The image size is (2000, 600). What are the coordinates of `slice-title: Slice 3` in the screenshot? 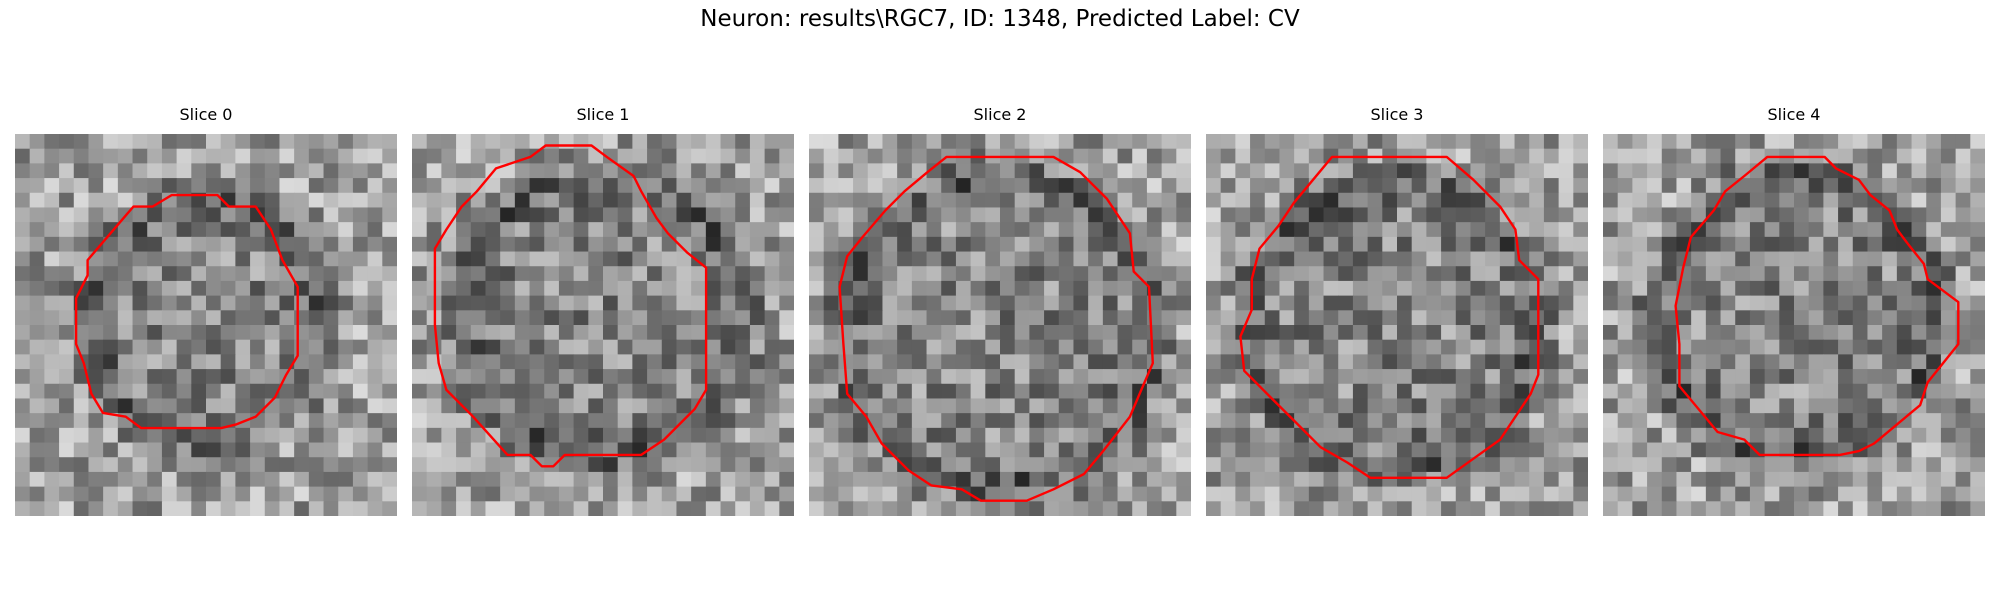 It's located at (1397, 114).